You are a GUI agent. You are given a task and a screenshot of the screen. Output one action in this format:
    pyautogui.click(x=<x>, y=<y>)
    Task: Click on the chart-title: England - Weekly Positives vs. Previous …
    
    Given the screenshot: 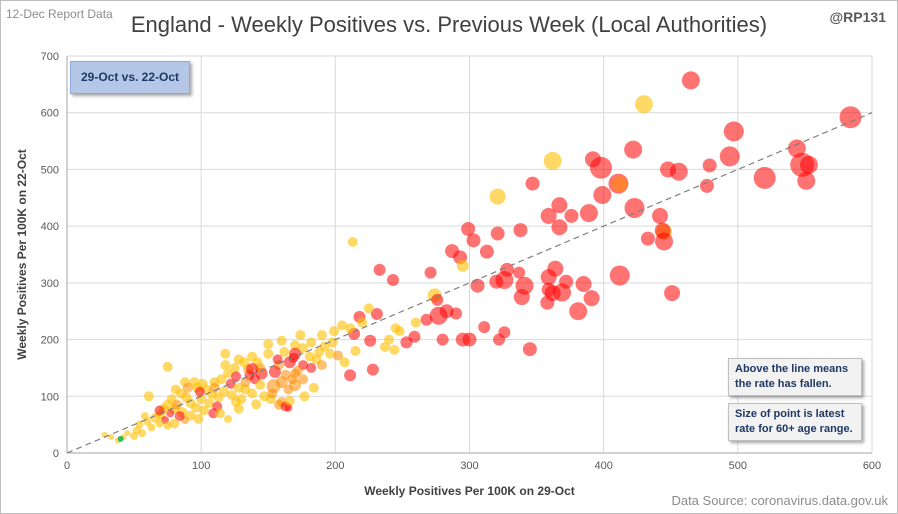 What is the action you would take?
    pyautogui.click(x=449, y=24)
    